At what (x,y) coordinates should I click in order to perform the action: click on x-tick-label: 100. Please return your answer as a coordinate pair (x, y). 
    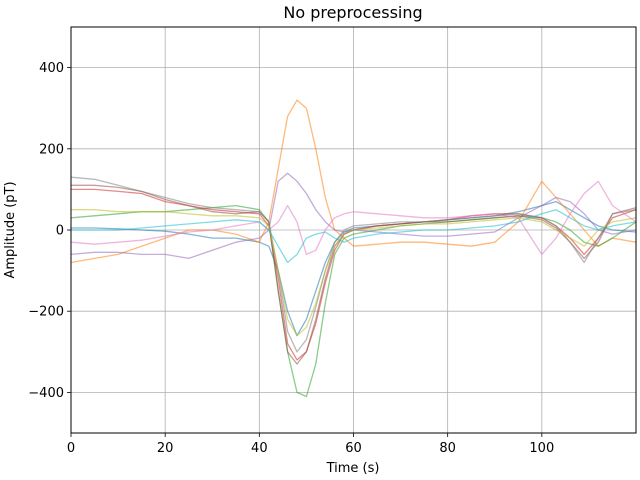
    Looking at the image, I should click on (541, 448).